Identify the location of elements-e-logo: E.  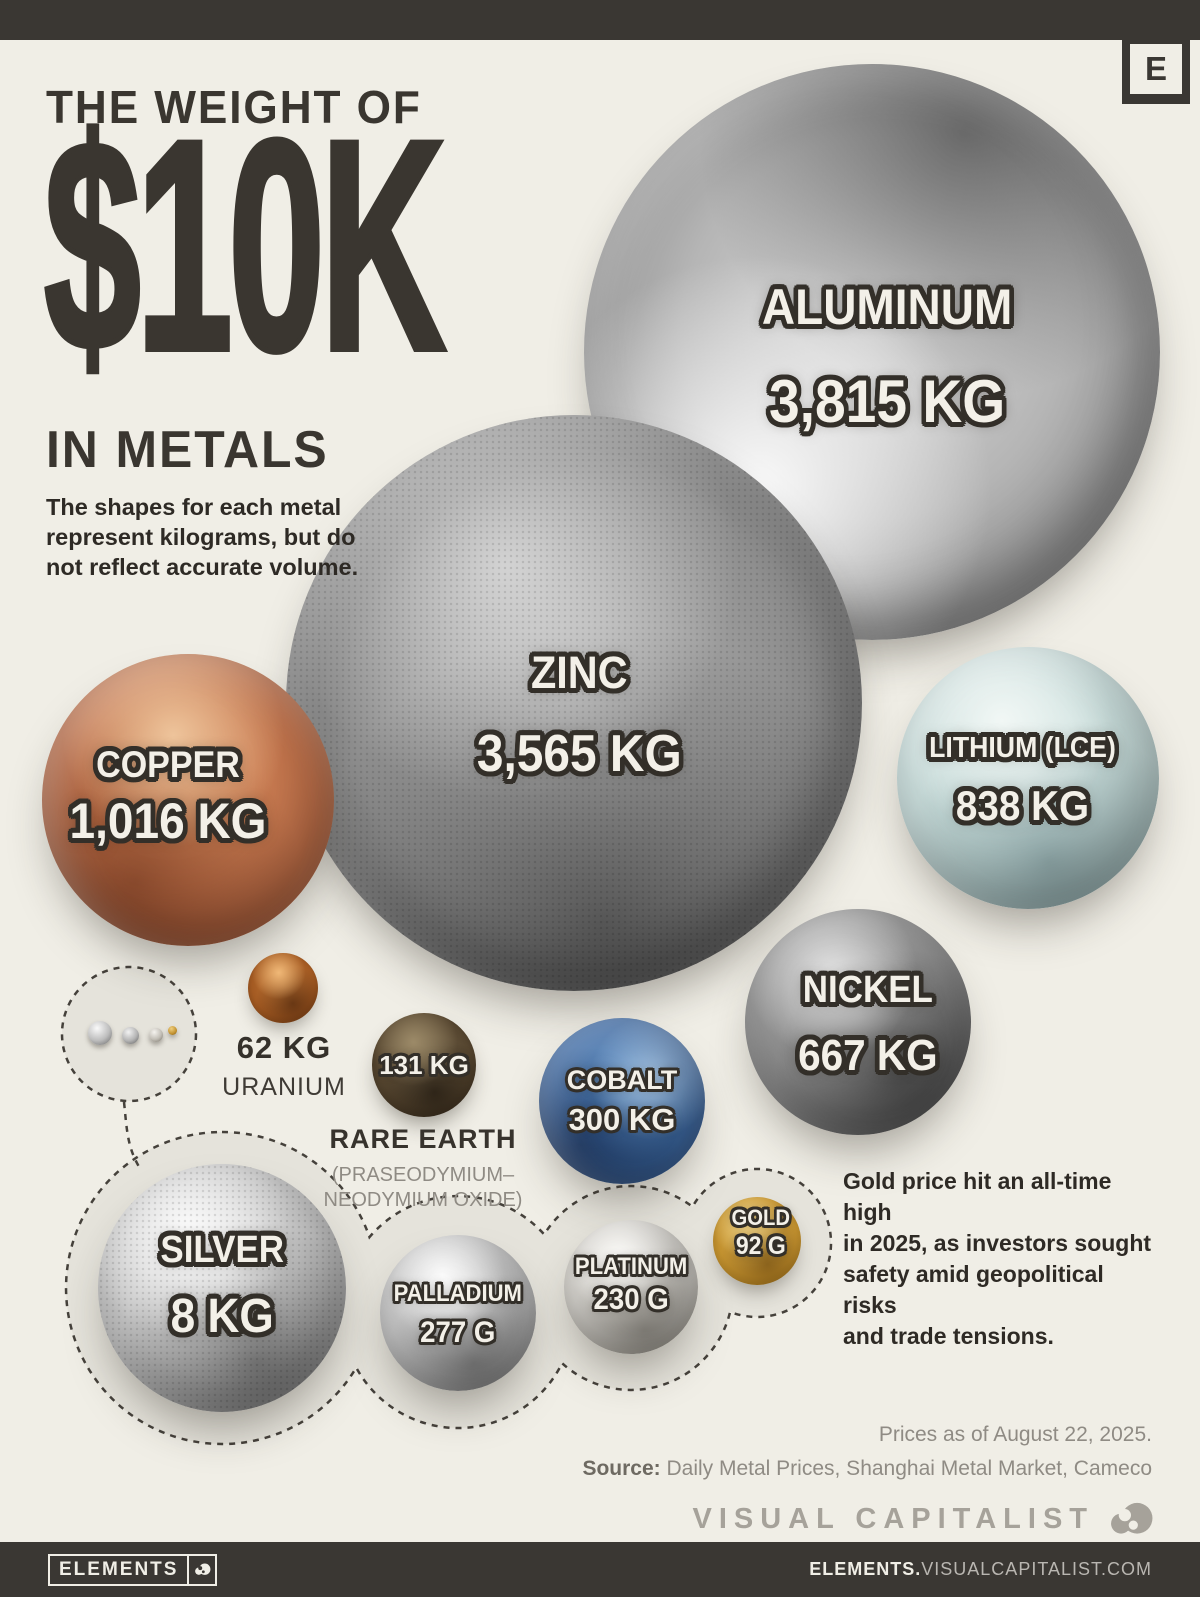
(1156, 52).